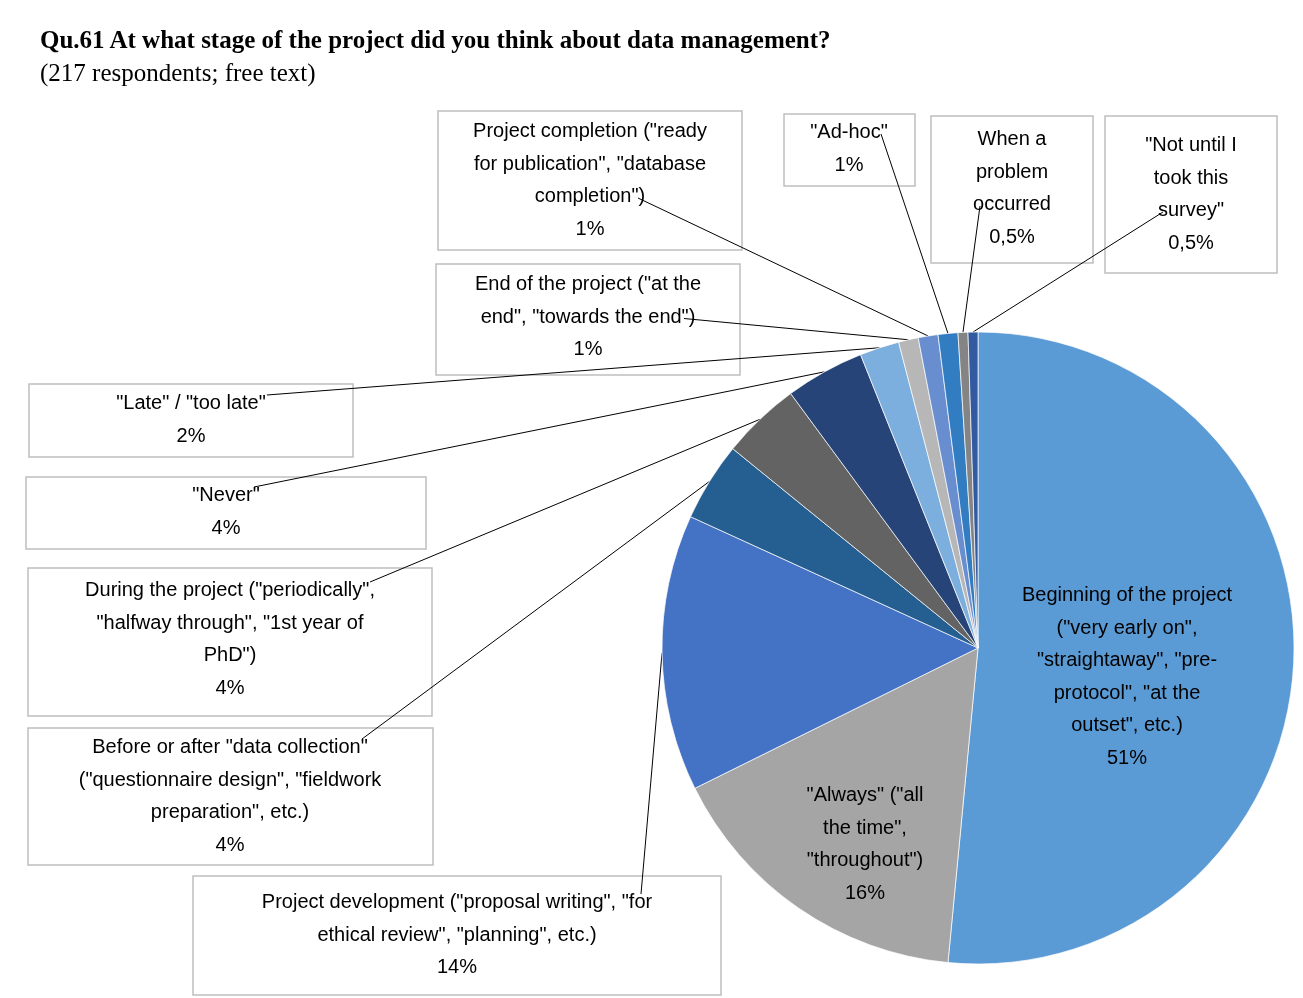 The height and width of the screenshot is (998, 1303). I want to click on data-label: 2%, so click(191, 434).